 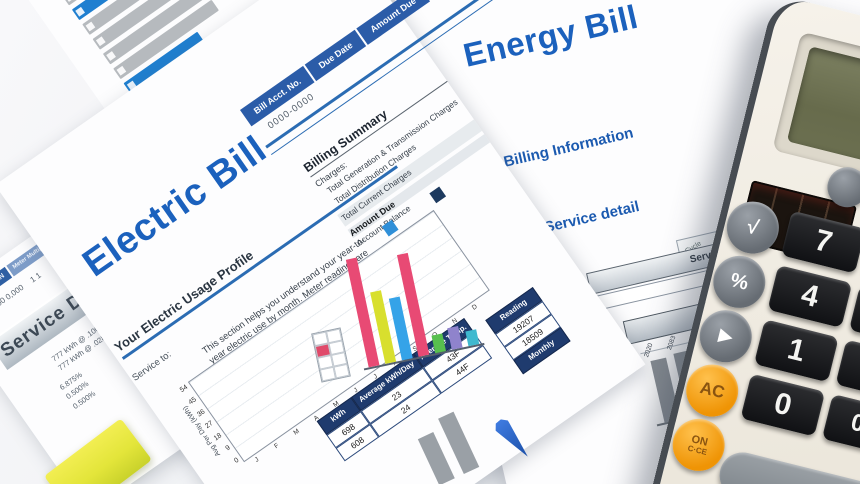 What do you see at coordinates (184, 389) in the screenshot?
I see `y-tick: 54` at bounding box center [184, 389].